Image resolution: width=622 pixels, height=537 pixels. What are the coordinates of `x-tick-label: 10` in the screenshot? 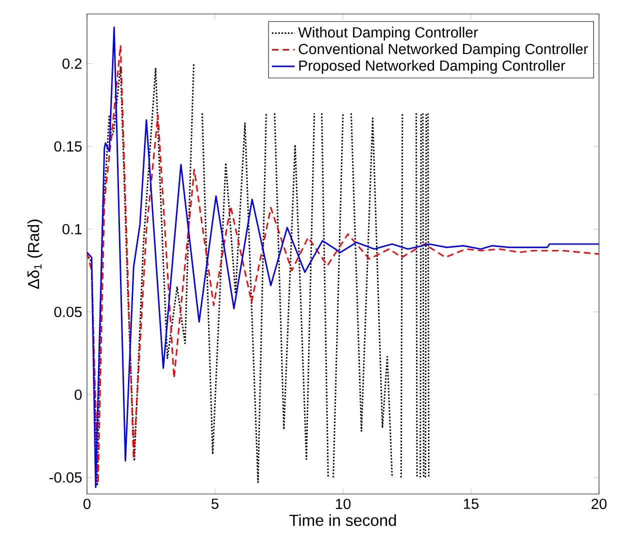 It's located at (343, 504).